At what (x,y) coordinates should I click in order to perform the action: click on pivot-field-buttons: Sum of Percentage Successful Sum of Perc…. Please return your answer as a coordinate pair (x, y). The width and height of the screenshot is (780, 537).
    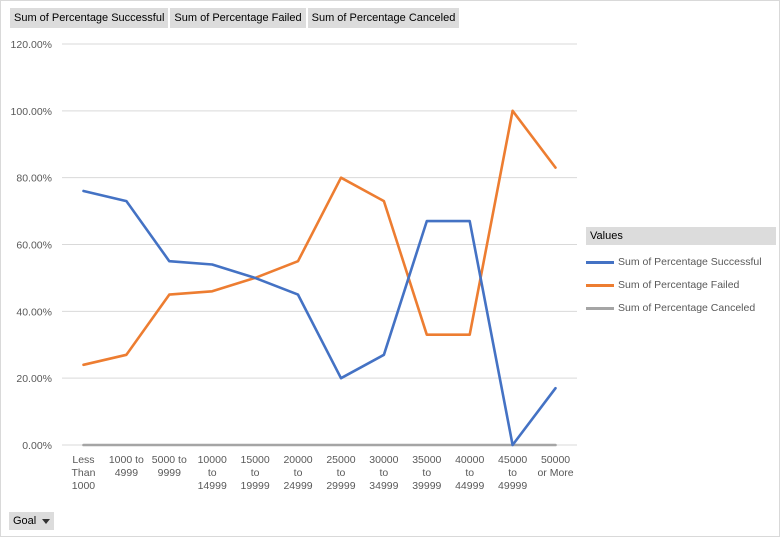
    Looking at the image, I should click on (235, 18).